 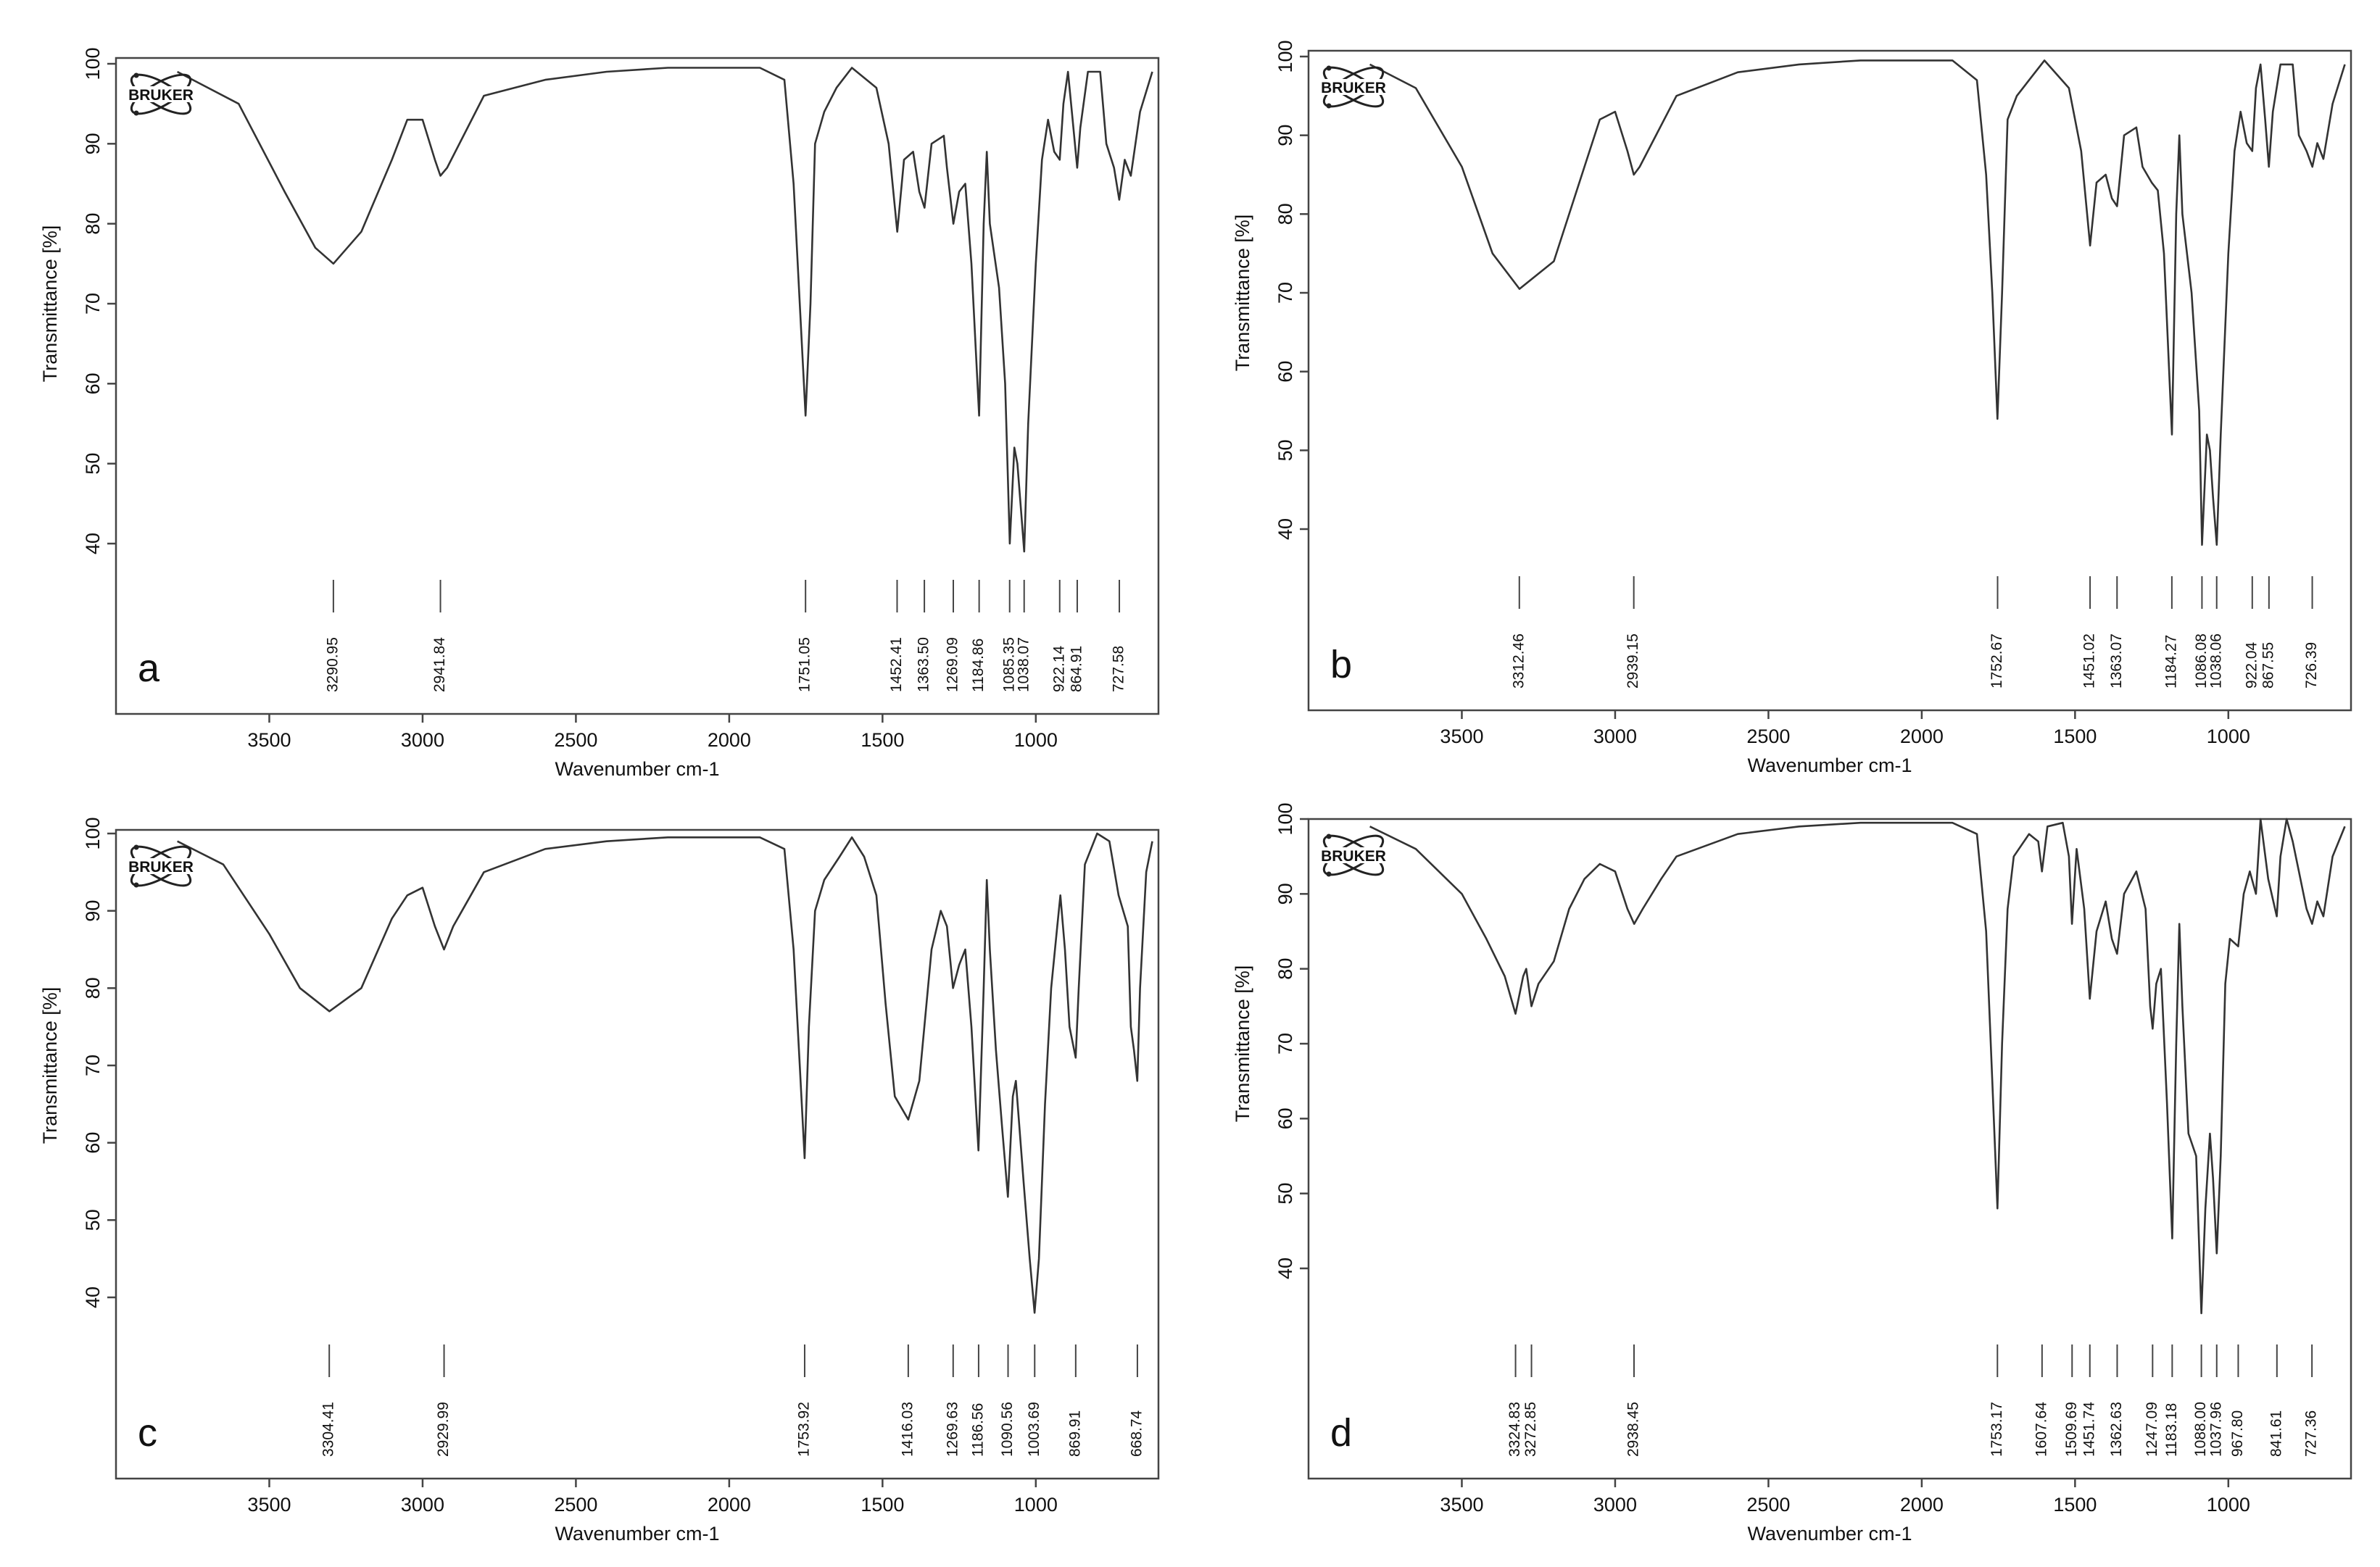 I want to click on peak-label: 2938.45, so click(x=1633, y=1429).